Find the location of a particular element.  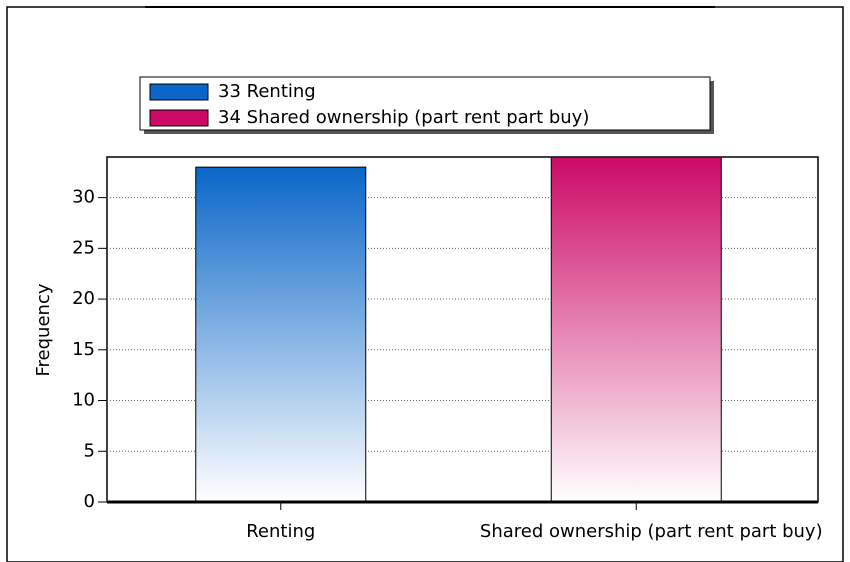

y-tick-label: 30 is located at coordinates (83, 197).